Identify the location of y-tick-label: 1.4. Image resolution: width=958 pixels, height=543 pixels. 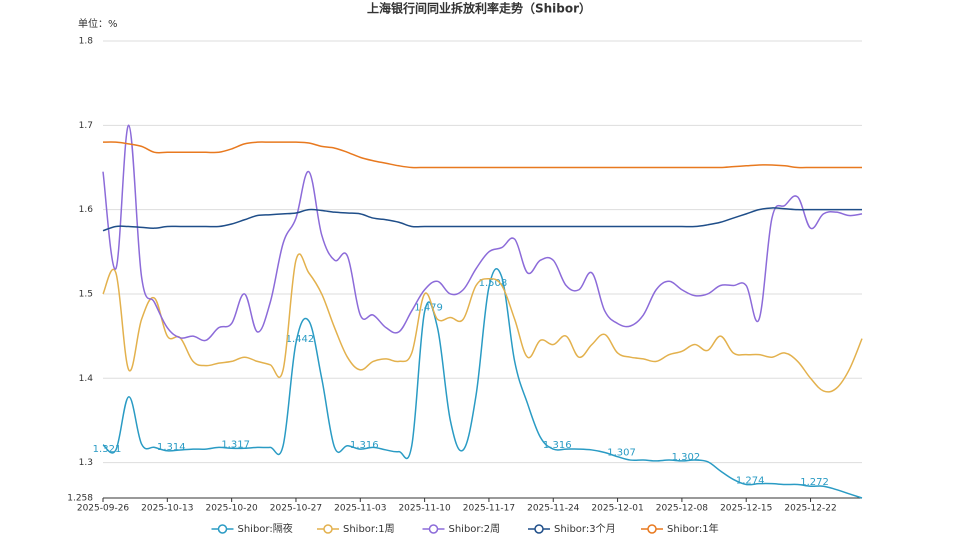
(86, 379).